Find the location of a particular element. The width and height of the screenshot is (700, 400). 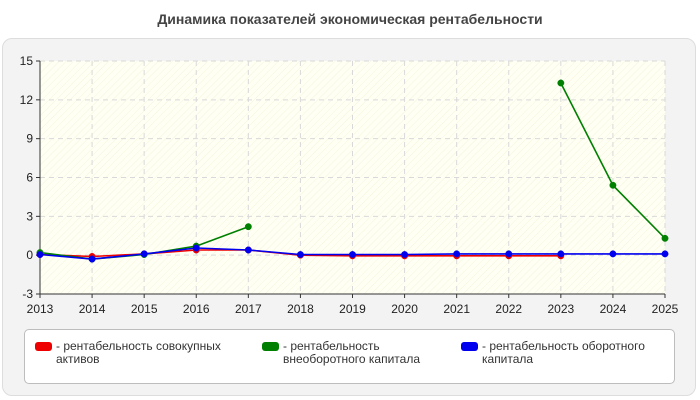

x-tick-label: 2018 is located at coordinates (300, 309).